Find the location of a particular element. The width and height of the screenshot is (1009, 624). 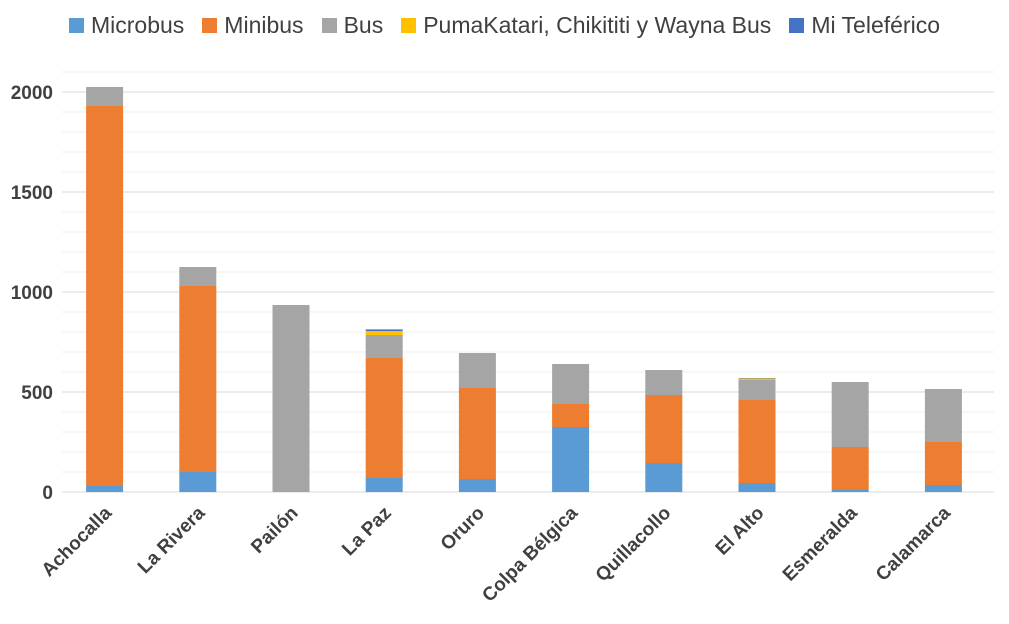

legend-item-0: Microbus is located at coordinates (126, 25).